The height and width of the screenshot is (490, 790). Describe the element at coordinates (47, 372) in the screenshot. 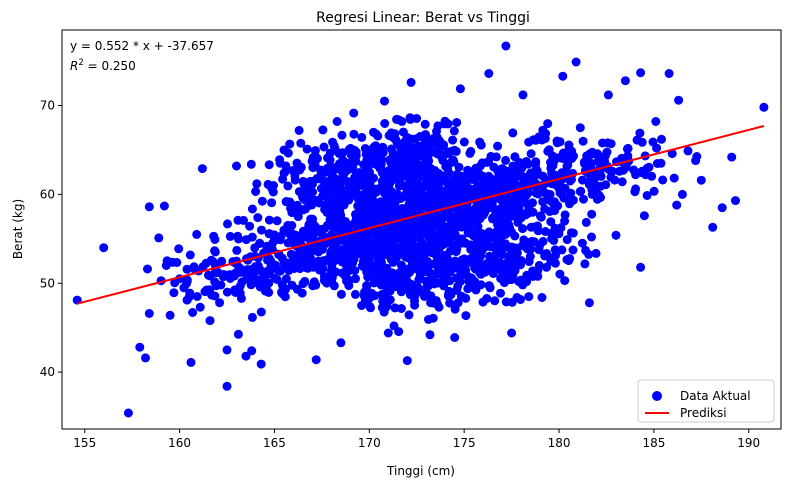

I see `y-tick-label: 40` at that location.